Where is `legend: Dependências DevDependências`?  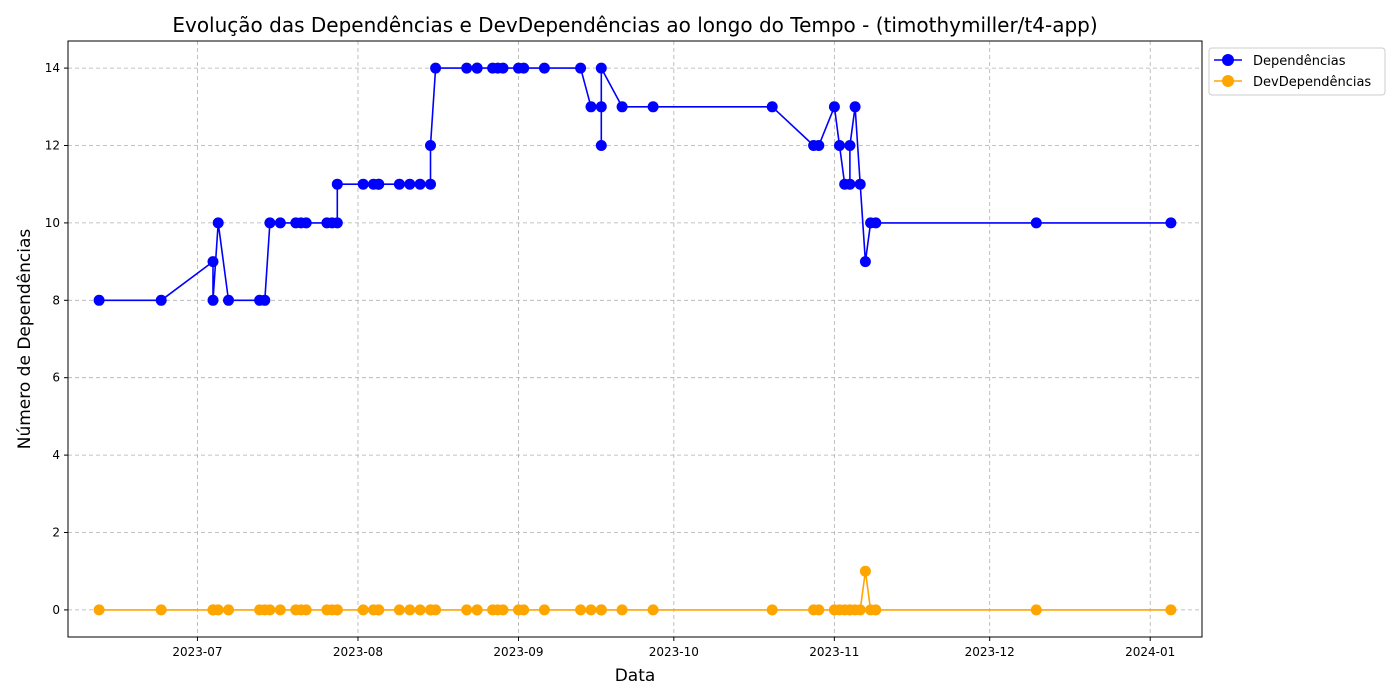
legend: Dependências DevDependências is located at coordinates (1297, 71).